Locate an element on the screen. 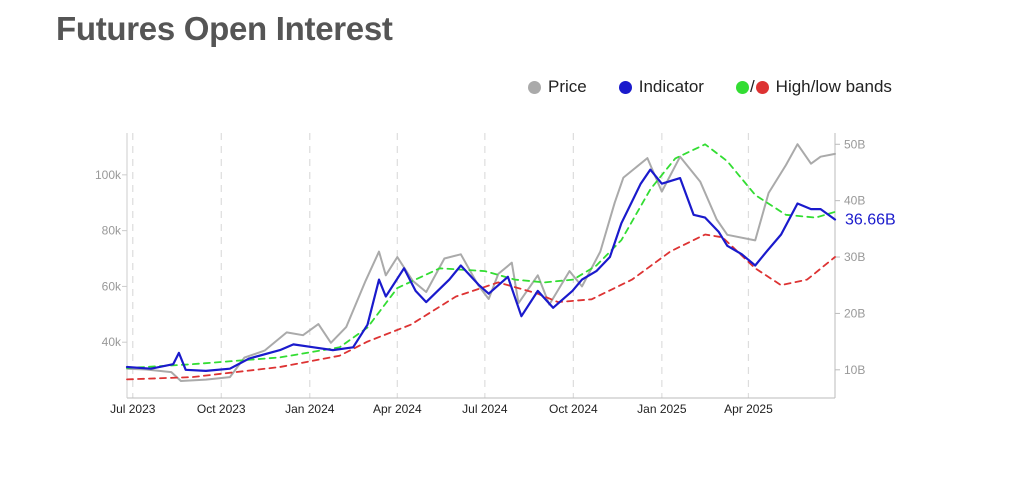 The width and height of the screenshot is (1024, 481). x-tick-label: Jul 2024 is located at coordinates (485, 409).